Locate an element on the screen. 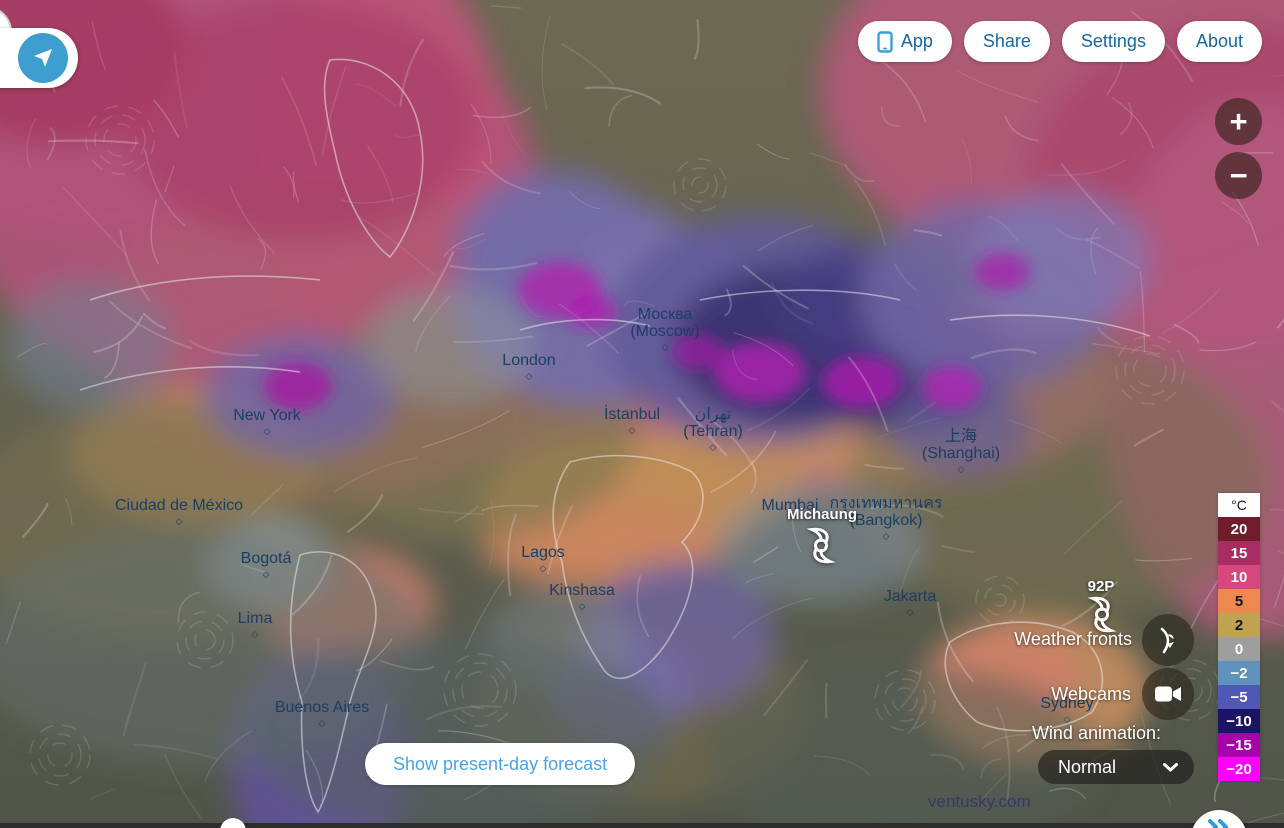  locate-pill is located at coordinates (39, 58).